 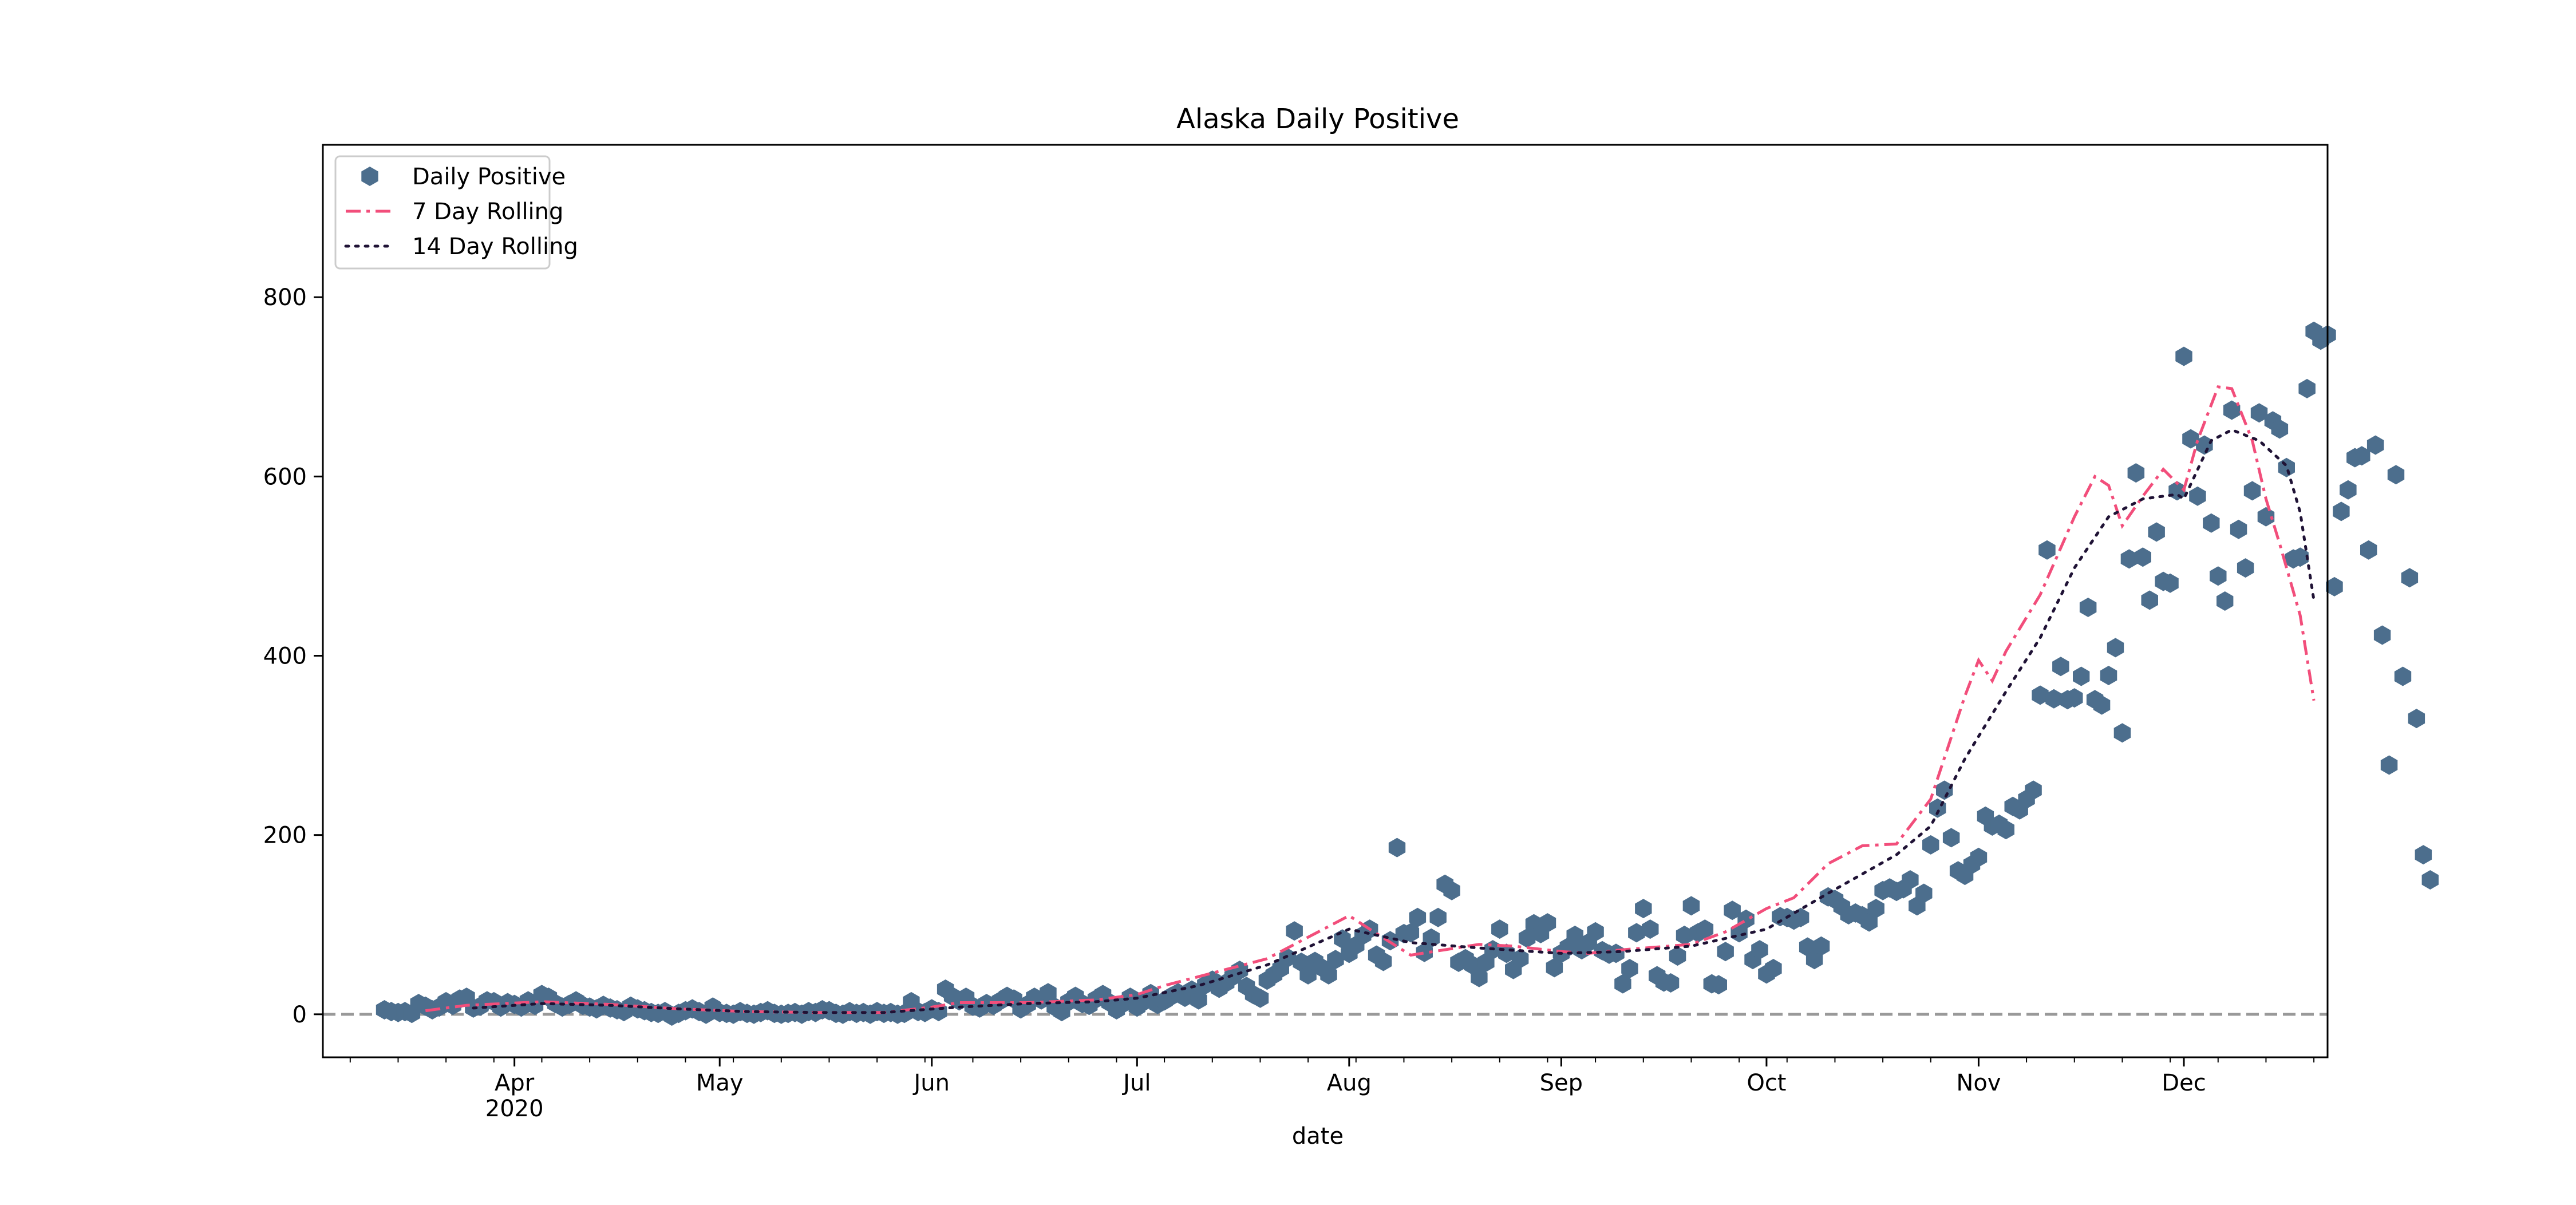 I want to click on x-tick-label: Jun, so click(x=931, y=1083).